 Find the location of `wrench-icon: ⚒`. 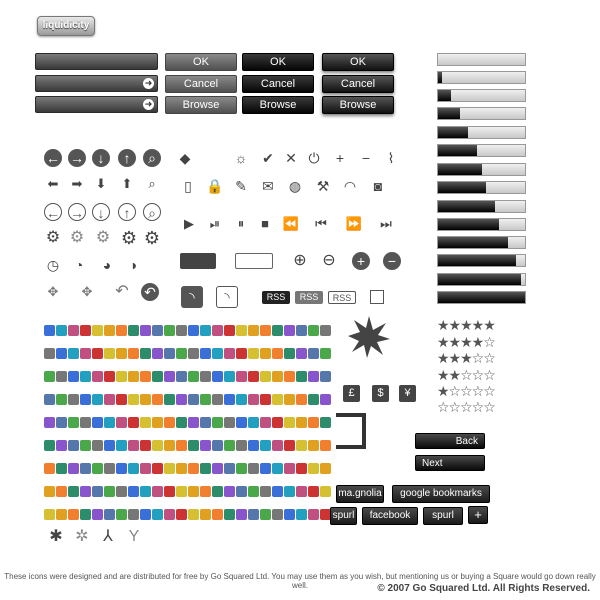

wrench-icon: ⚒ is located at coordinates (323, 186).